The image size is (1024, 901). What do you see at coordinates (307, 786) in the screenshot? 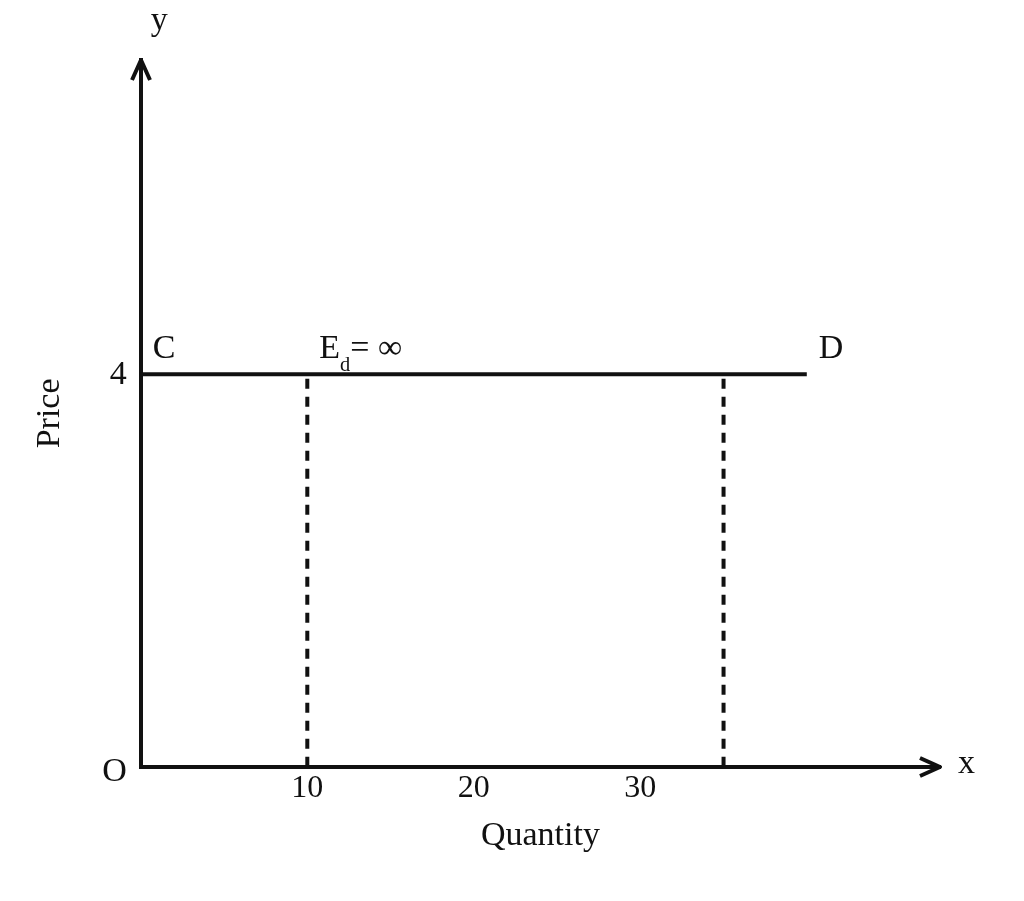
I see `x-tick-label: 10` at bounding box center [307, 786].